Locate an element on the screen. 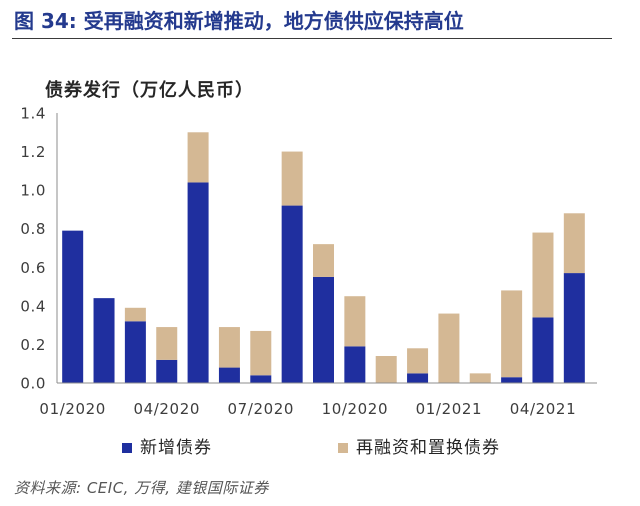 Image resolution: width=640 pixels, height=506 pixels. figure-title: 图 34: 受再融资和新增推动，地方债供应保持高位 is located at coordinates (239, 21).